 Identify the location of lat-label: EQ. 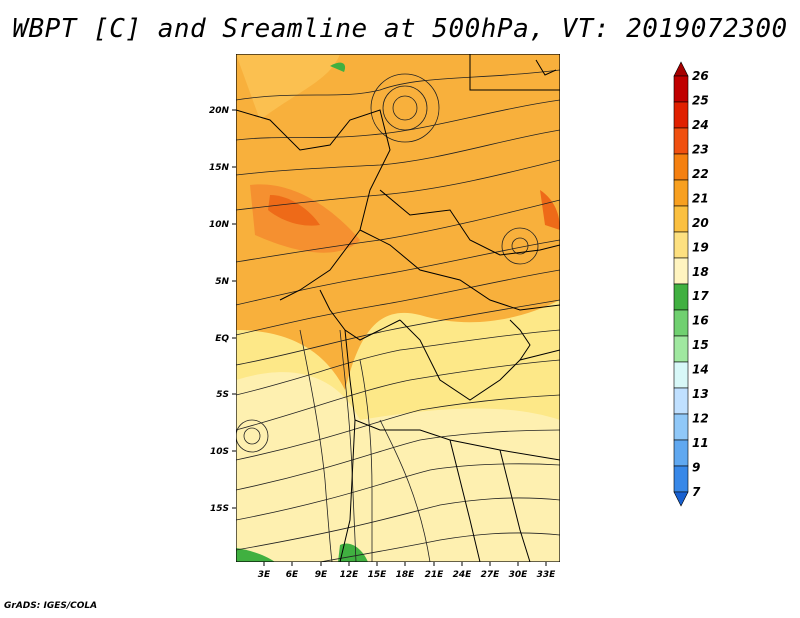
(222, 339).